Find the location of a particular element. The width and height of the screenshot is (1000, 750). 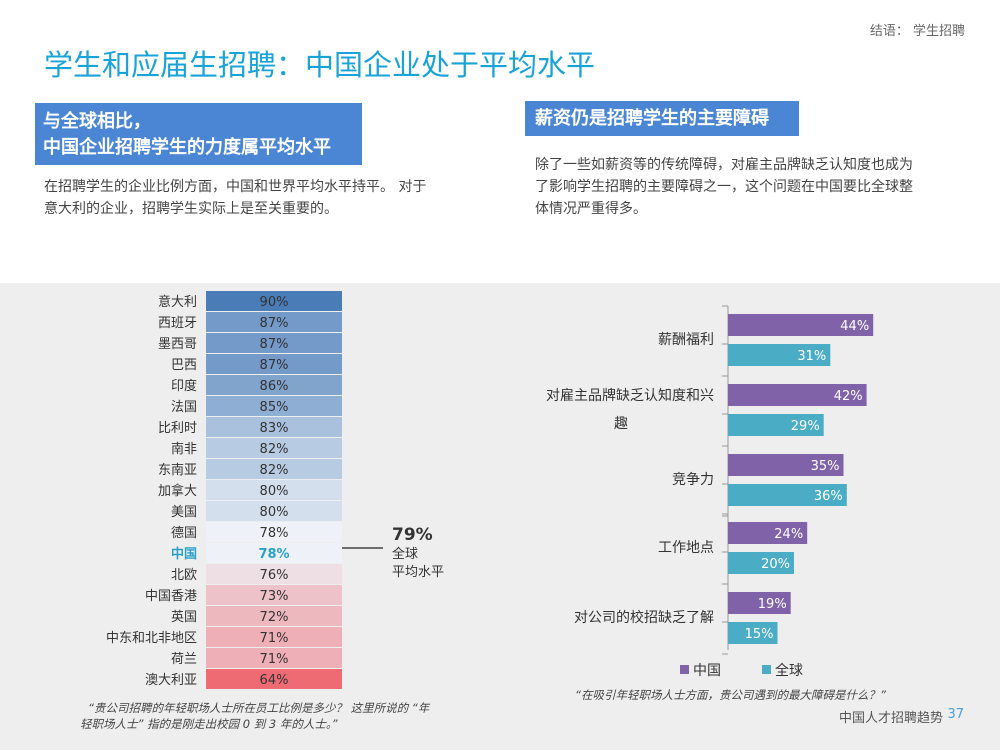

bar-value-label: 36% is located at coordinates (828, 496).